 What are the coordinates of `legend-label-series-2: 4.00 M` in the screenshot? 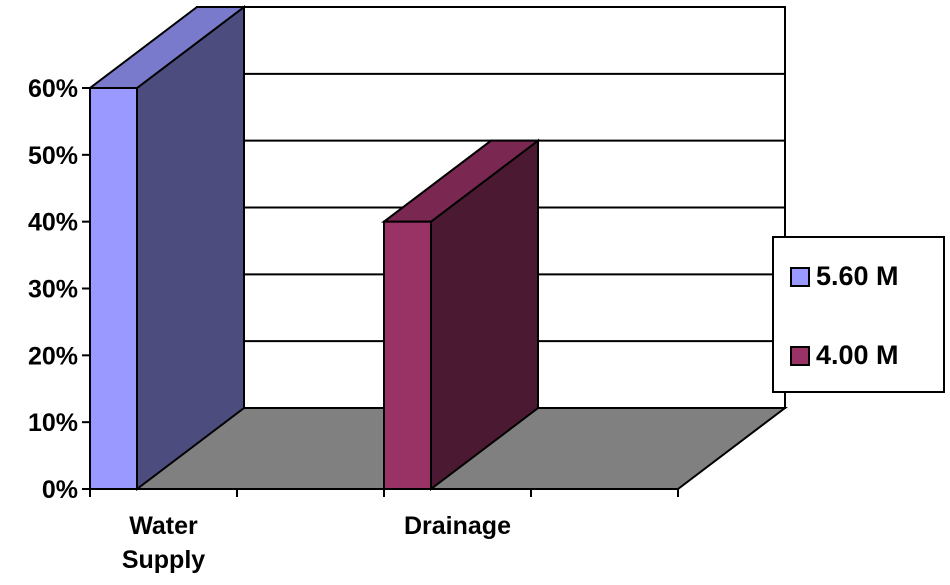 It's located at (857, 355).